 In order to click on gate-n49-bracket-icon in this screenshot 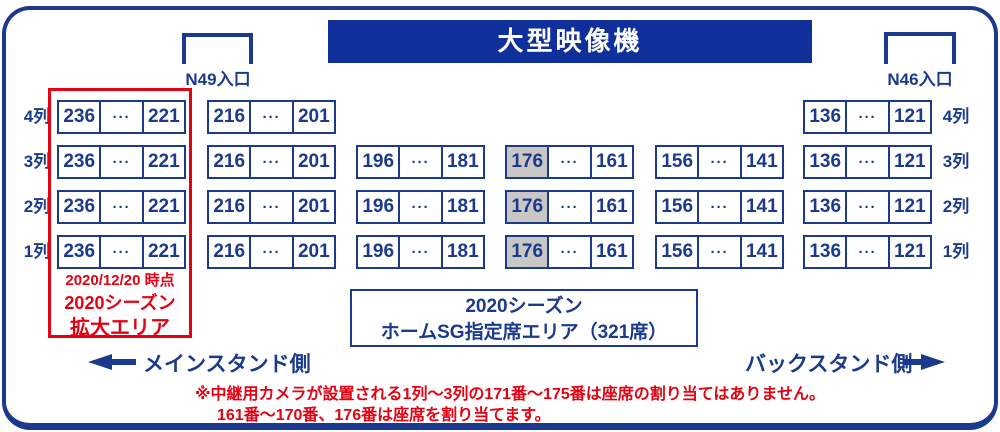, I will do `click(217, 48)`.